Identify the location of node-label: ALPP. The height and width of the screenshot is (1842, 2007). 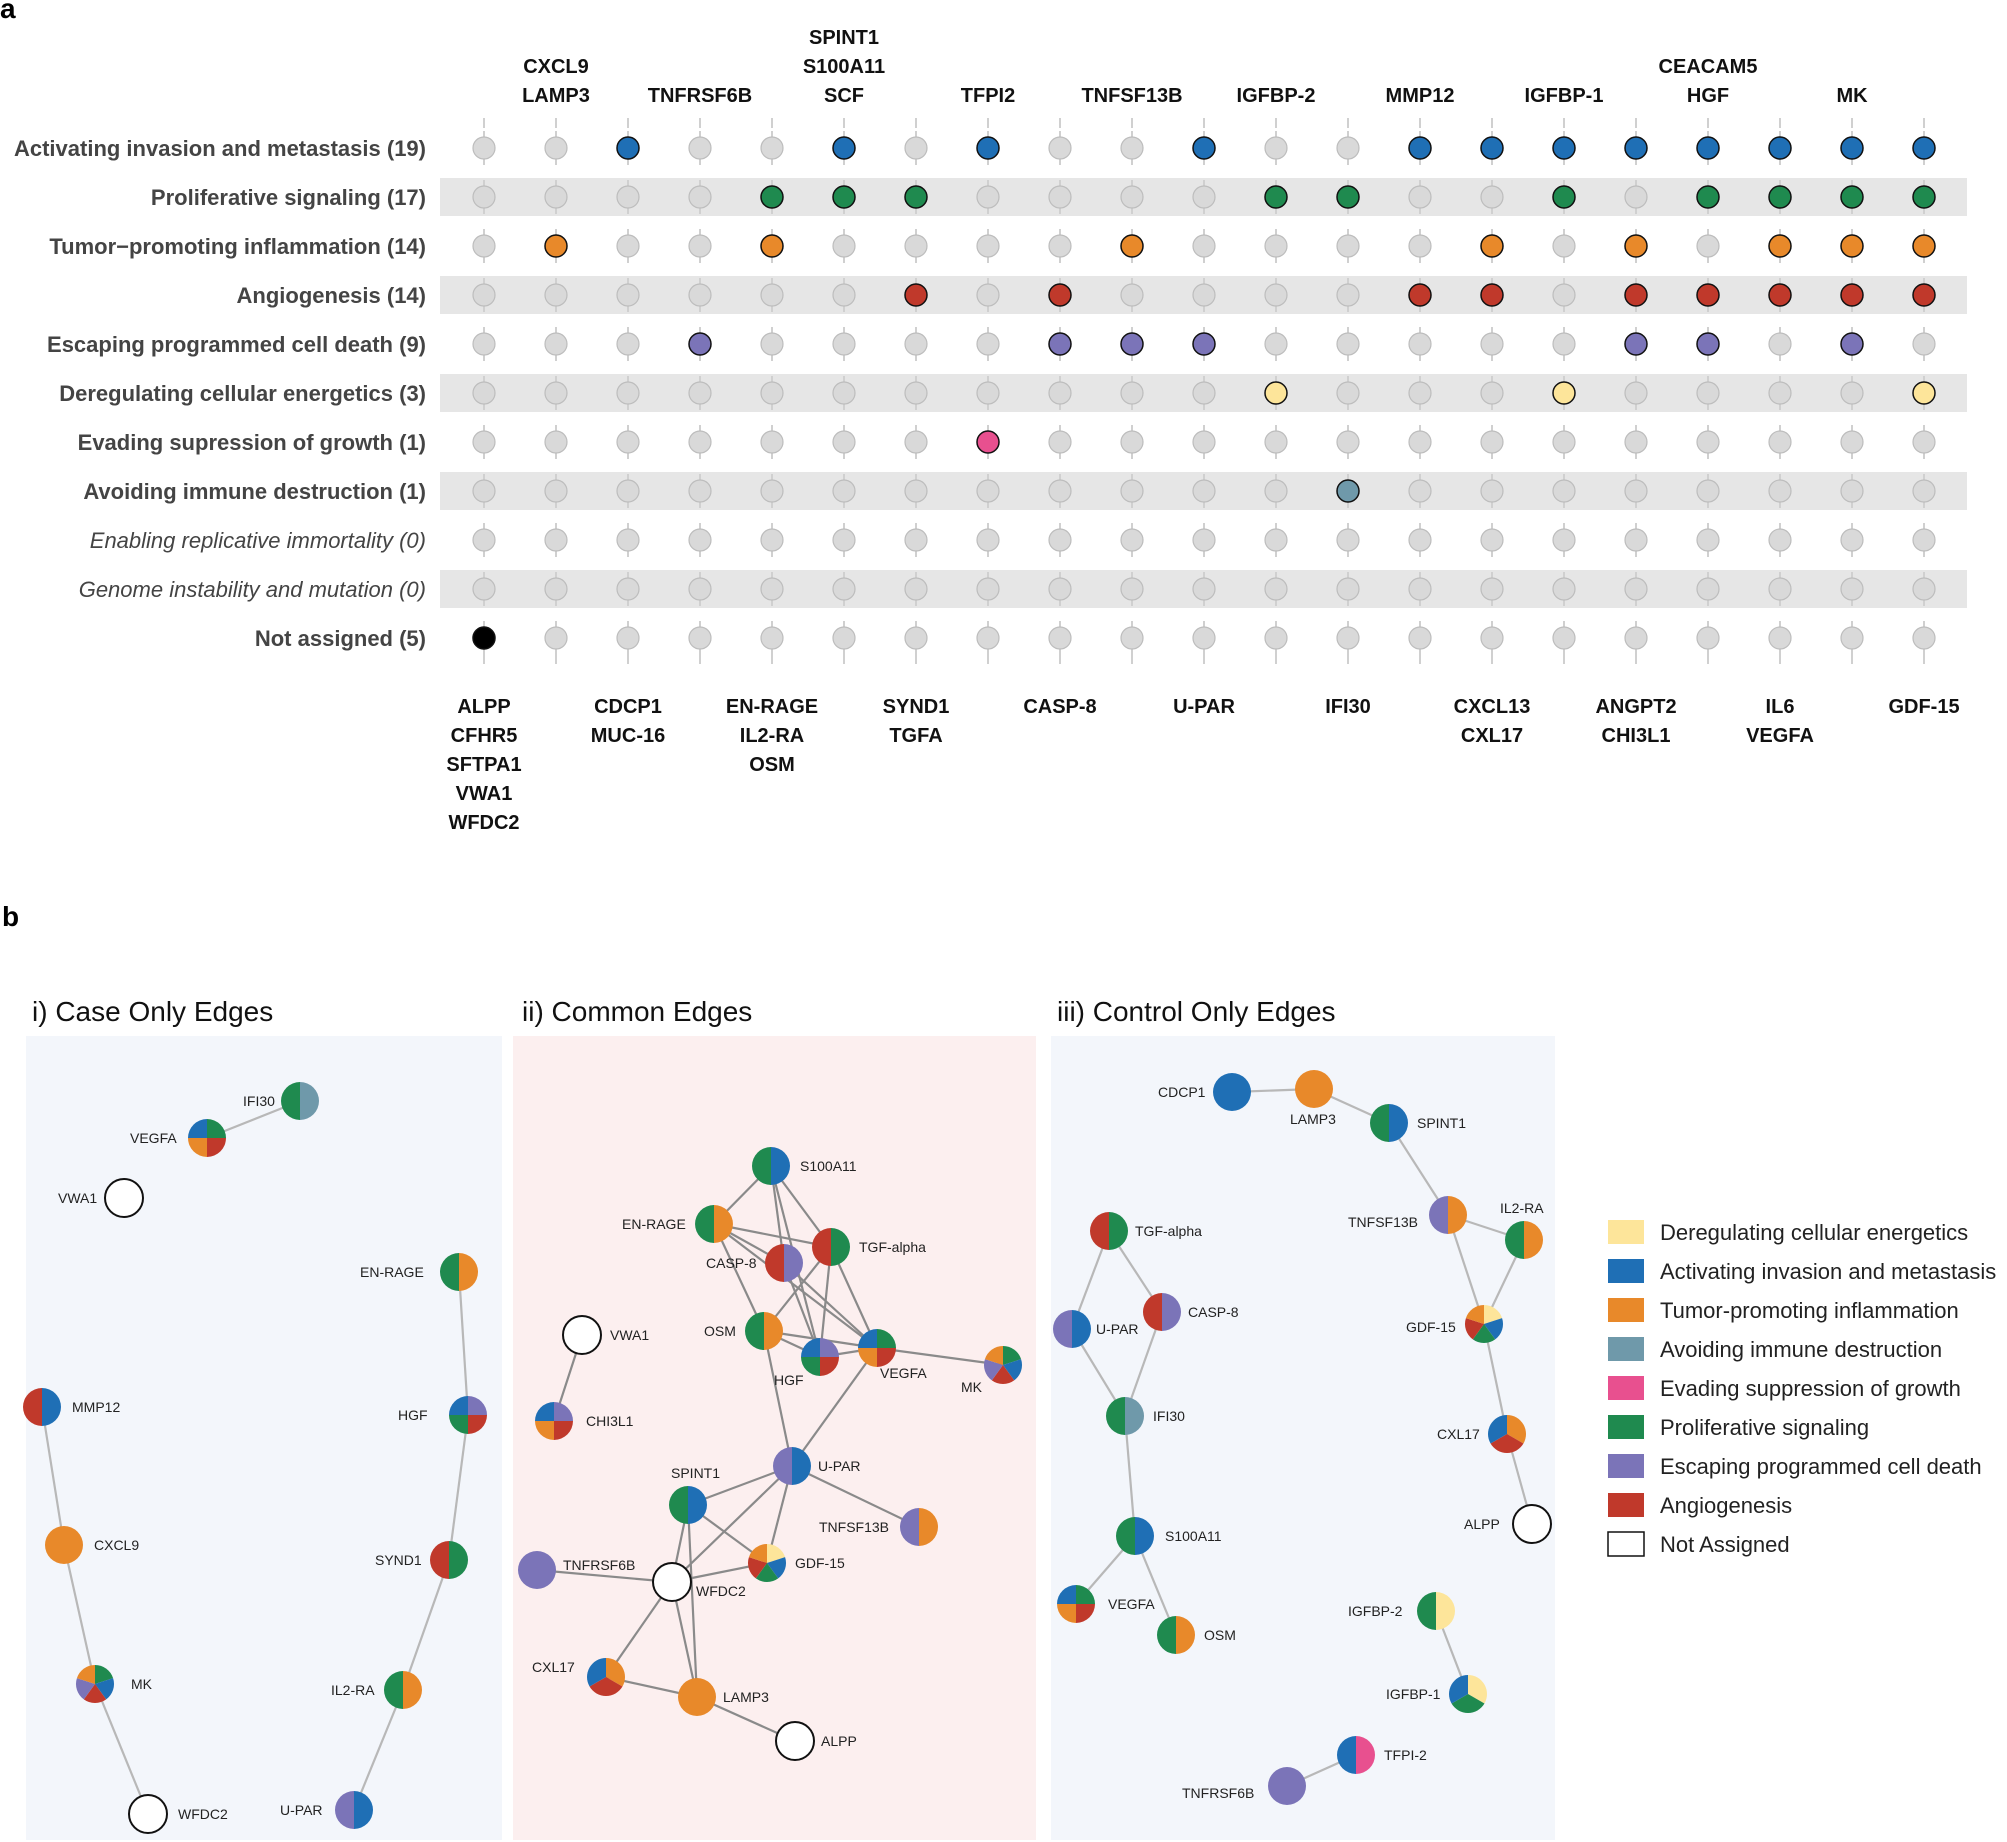
(1482, 1524).